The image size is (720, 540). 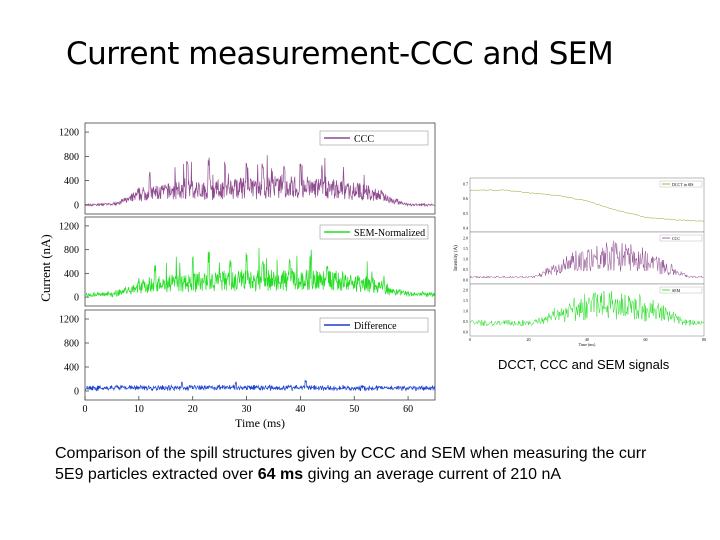 I want to click on legend-label: Difference, so click(x=375, y=326).